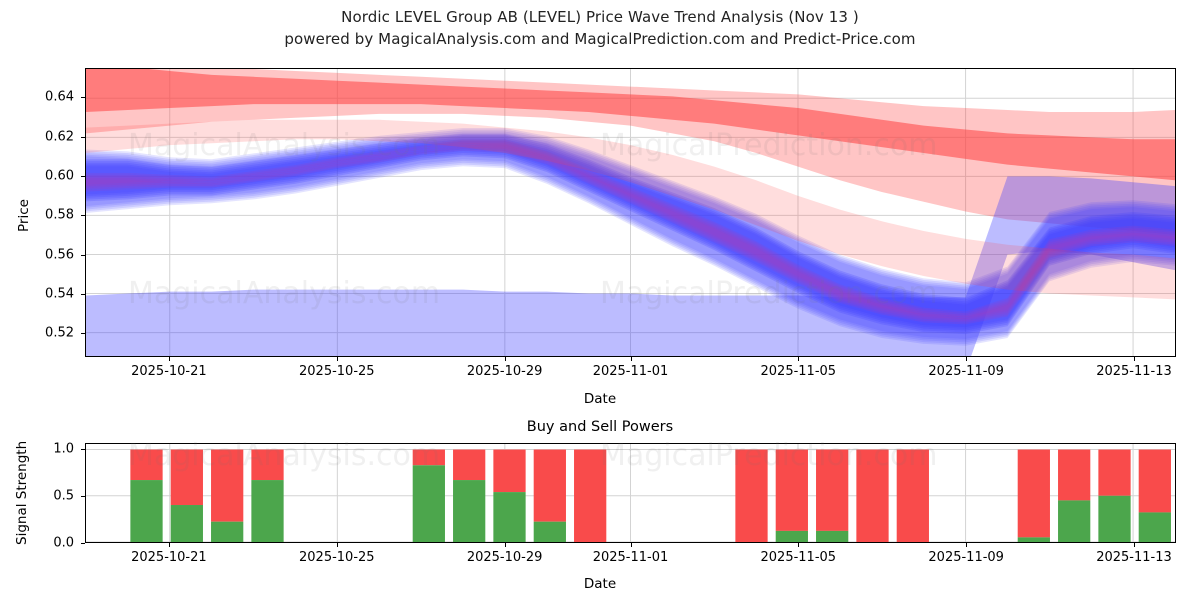 Image resolution: width=1200 pixels, height=600 pixels. I want to click on power-x-tick-label: 2025-10-25, so click(337, 557).